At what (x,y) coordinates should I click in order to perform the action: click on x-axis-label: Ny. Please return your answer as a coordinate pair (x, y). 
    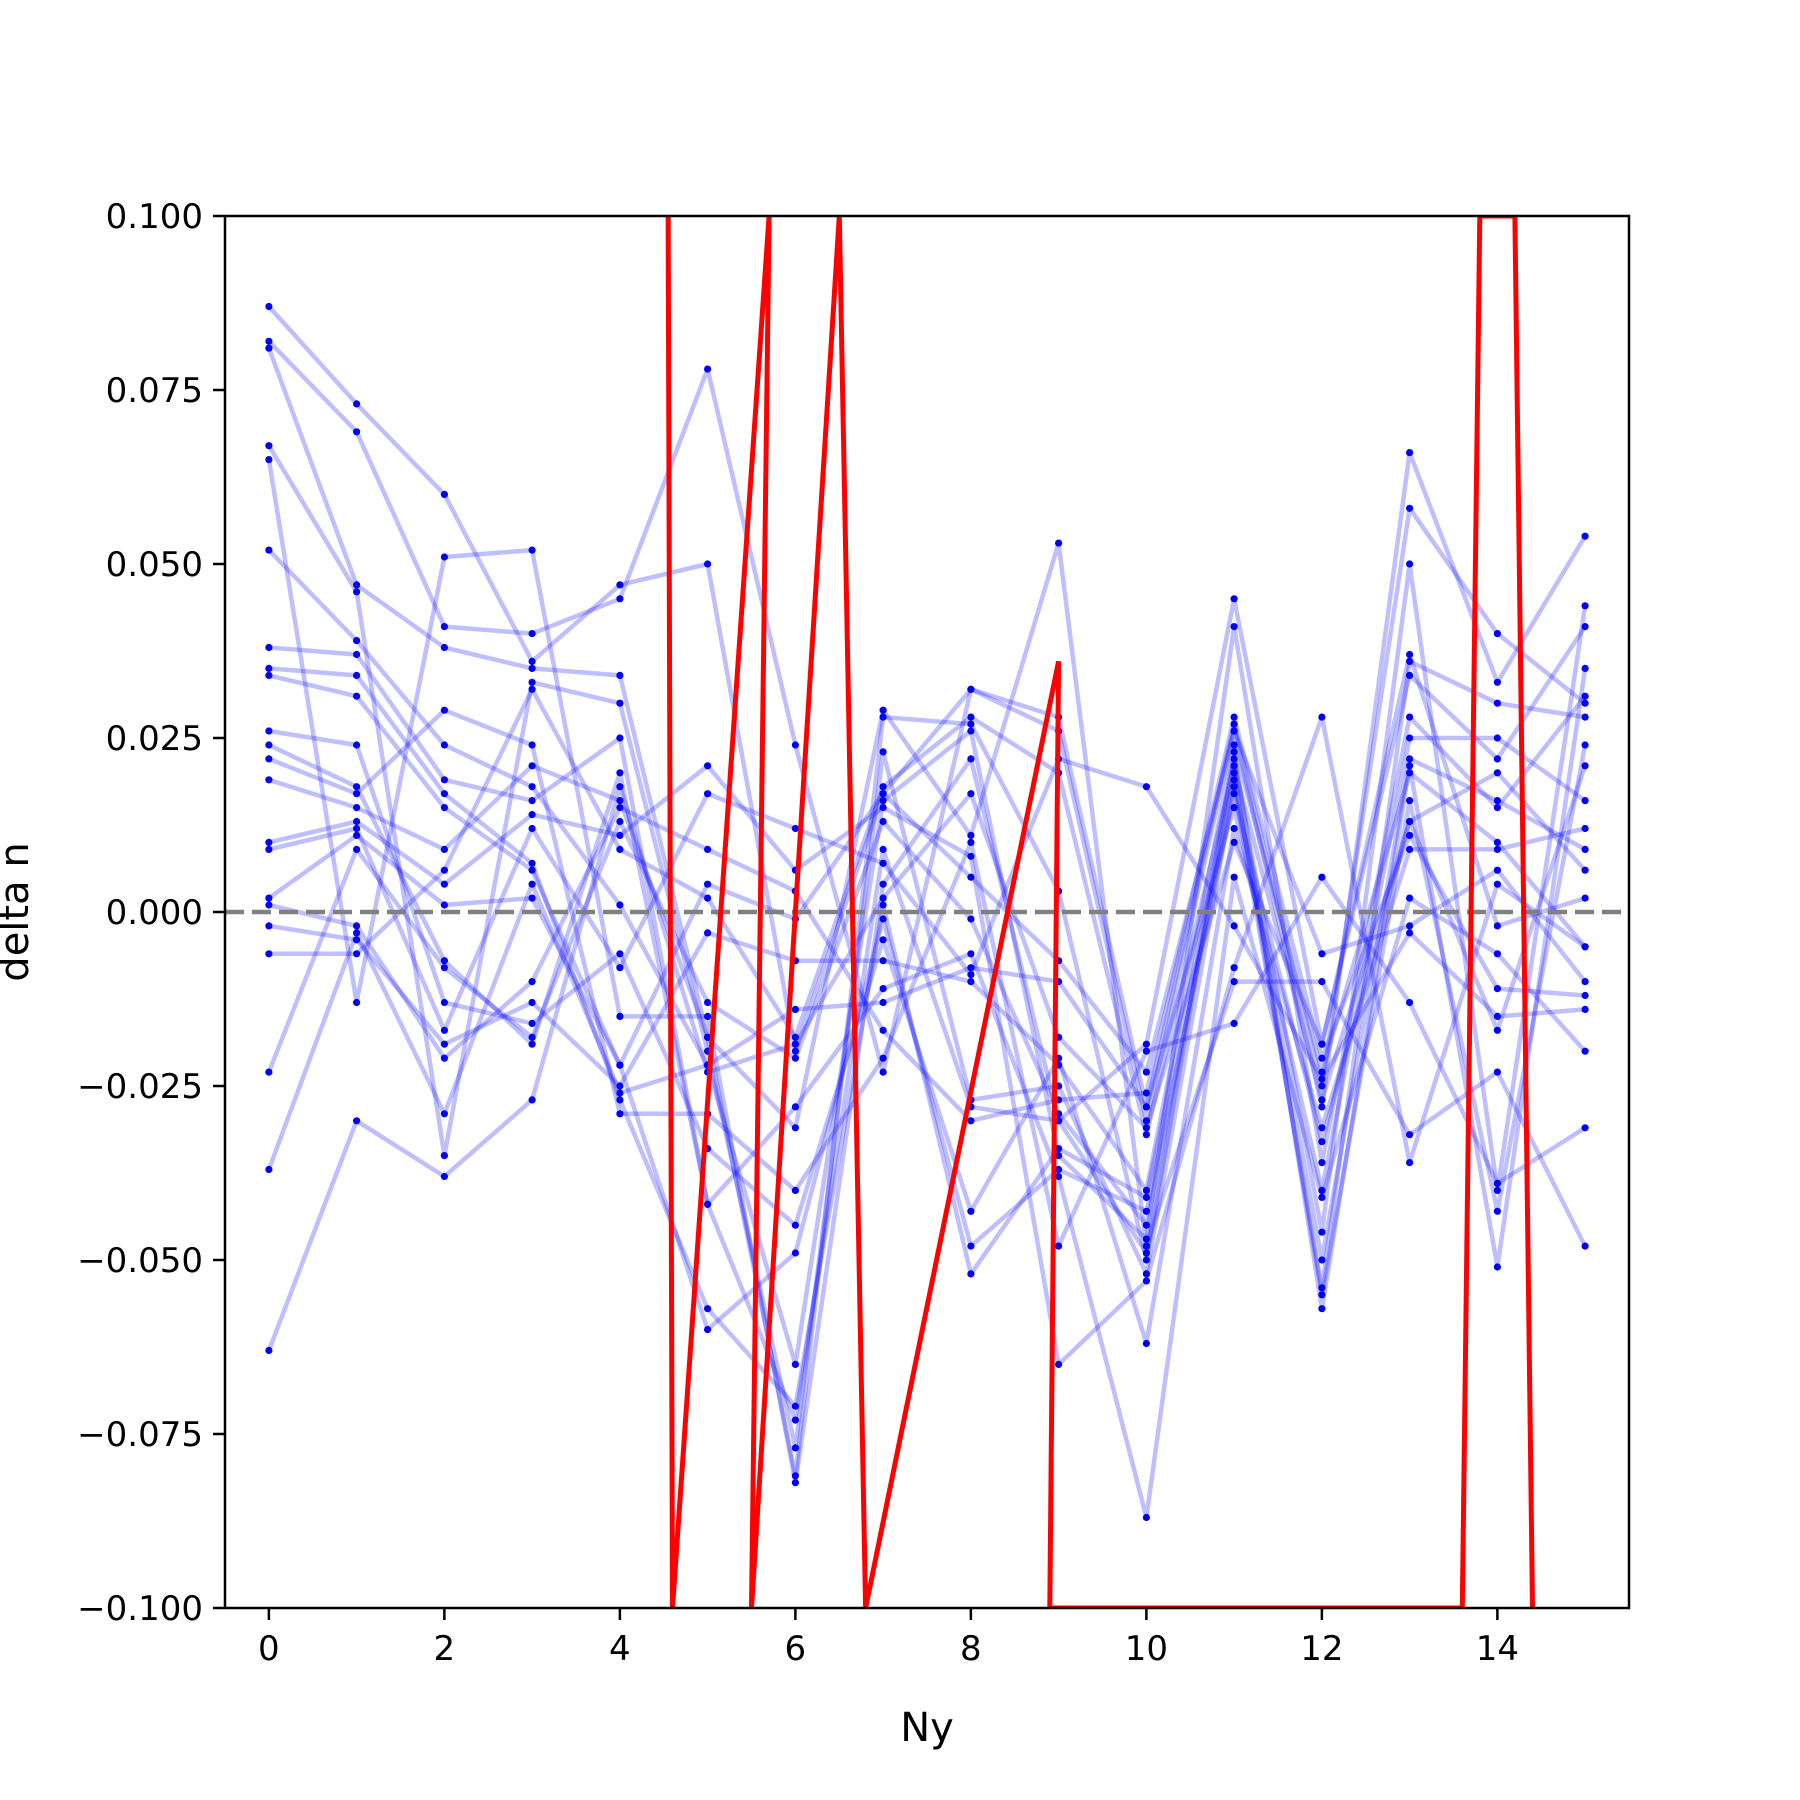
    Looking at the image, I should click on (927, 1728).